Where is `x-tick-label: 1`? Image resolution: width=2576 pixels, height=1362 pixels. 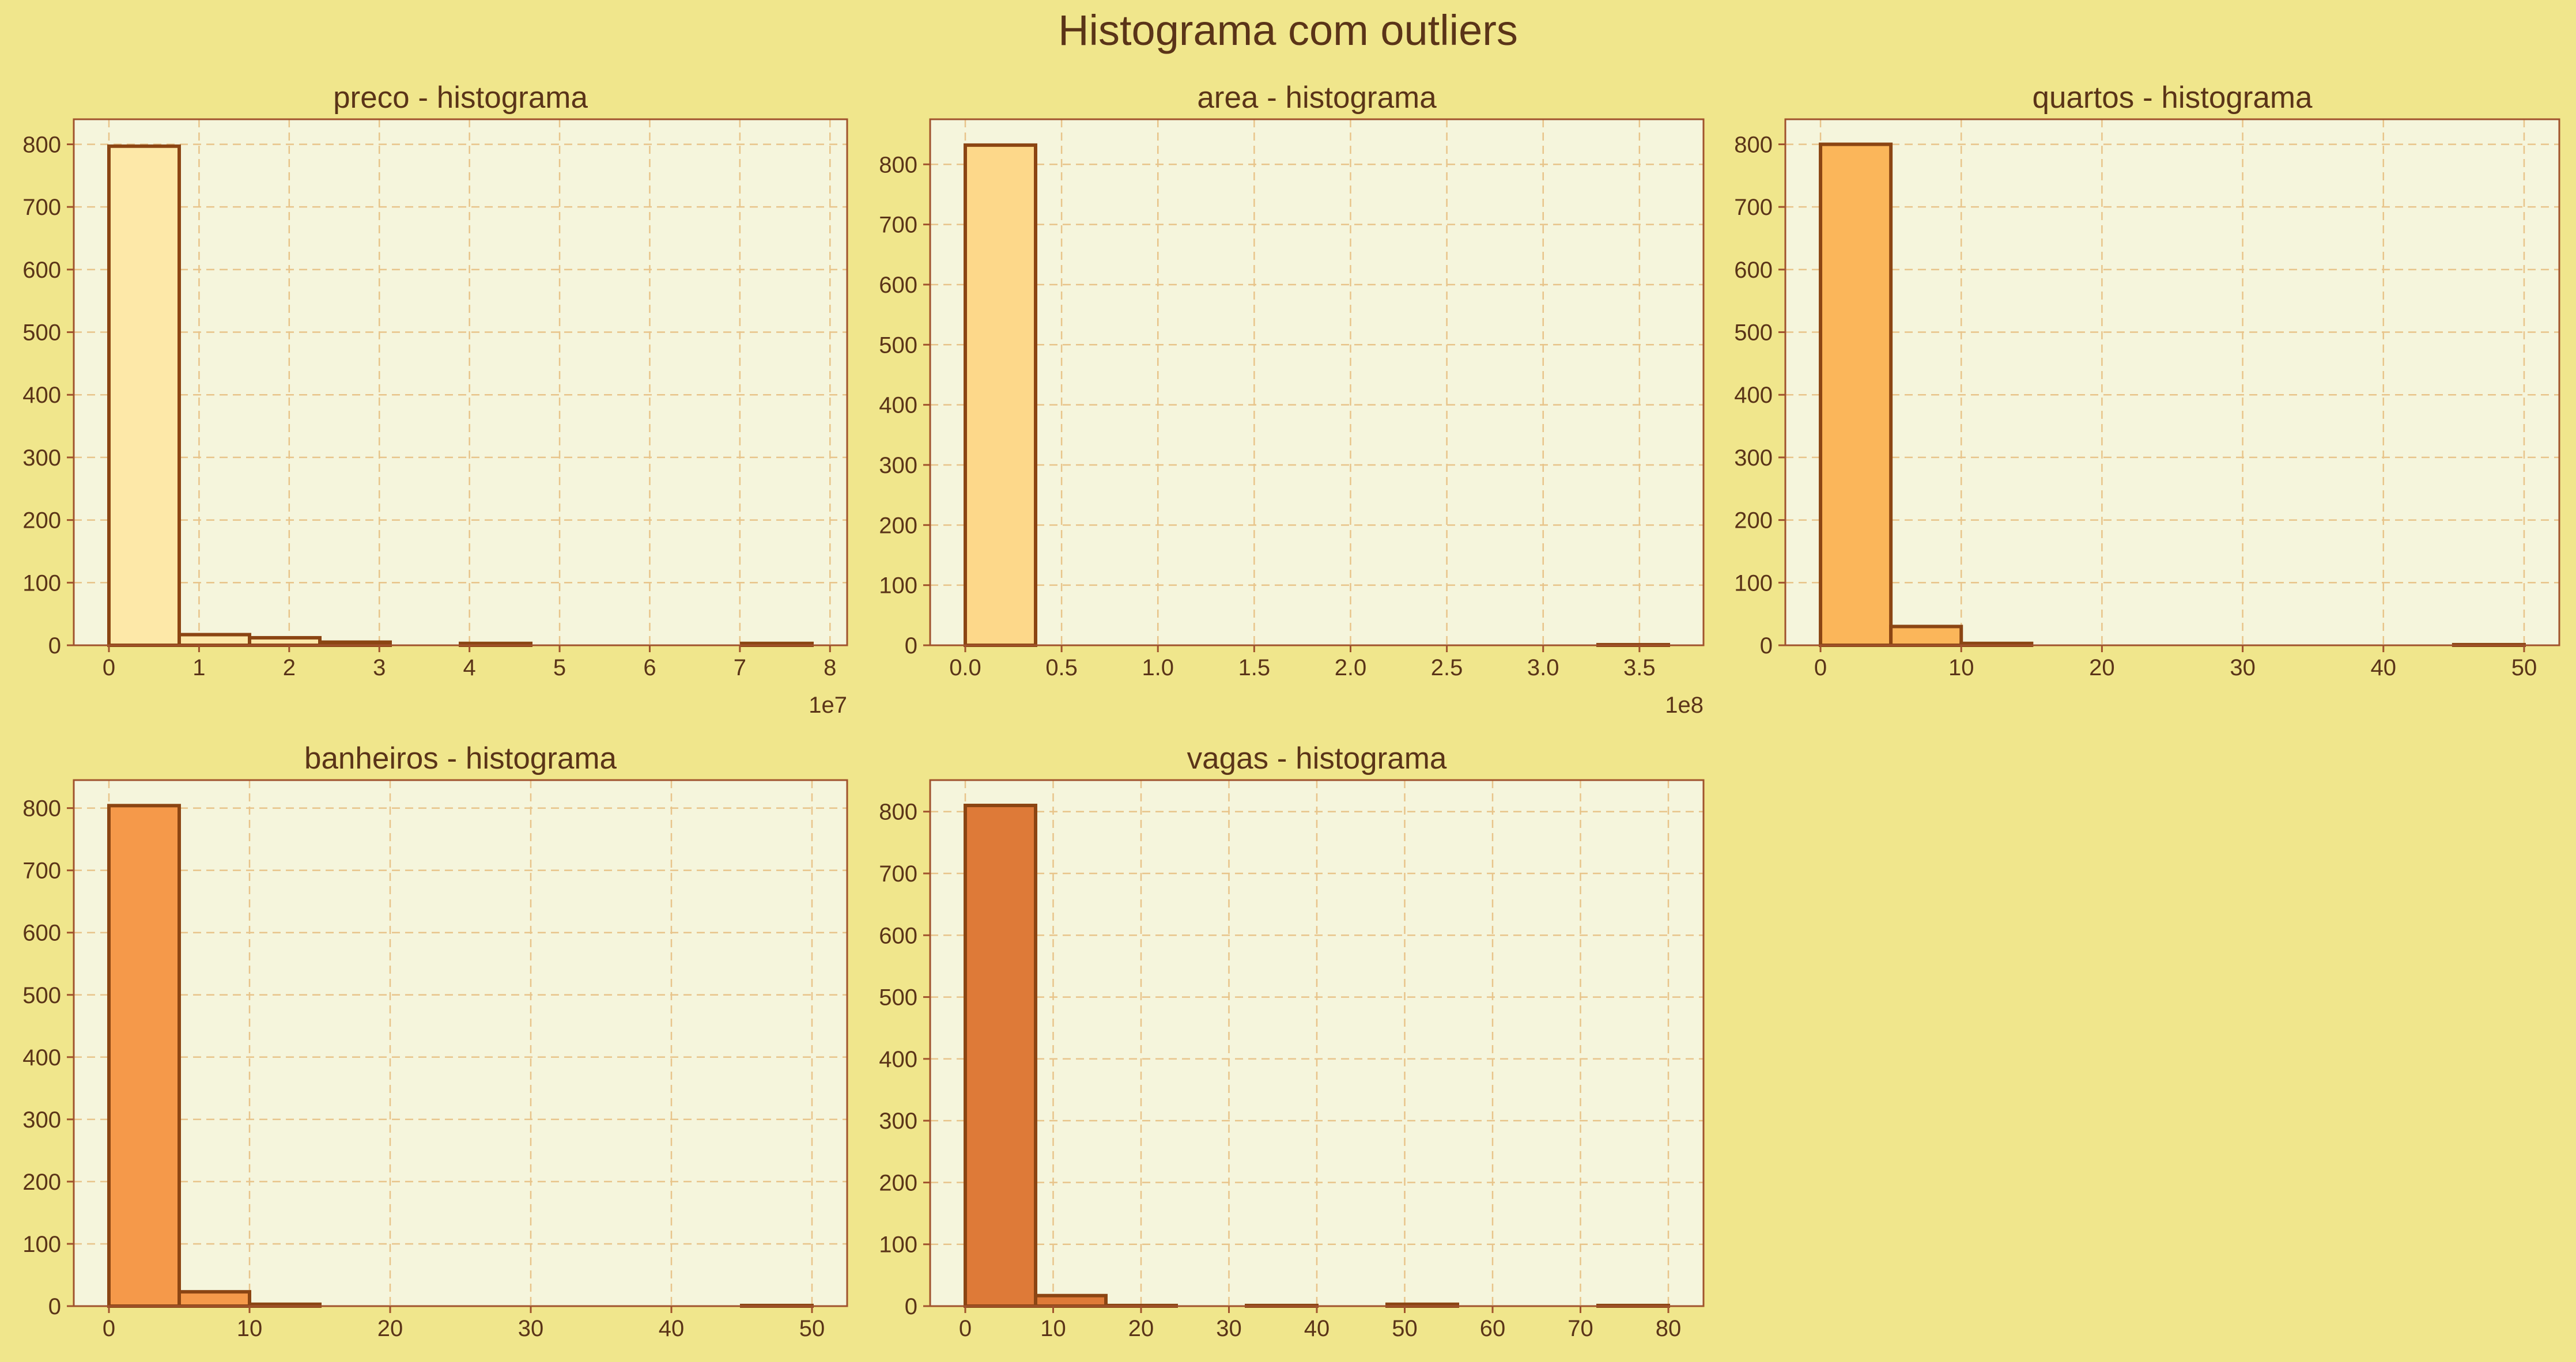
x-tick-label: 1 is located at coordinates (198, 667).